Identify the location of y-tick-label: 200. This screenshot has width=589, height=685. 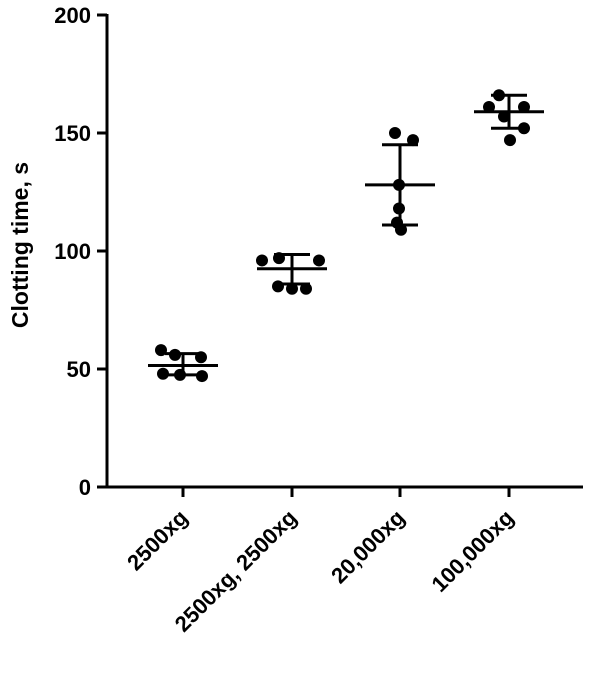
(72, 15).